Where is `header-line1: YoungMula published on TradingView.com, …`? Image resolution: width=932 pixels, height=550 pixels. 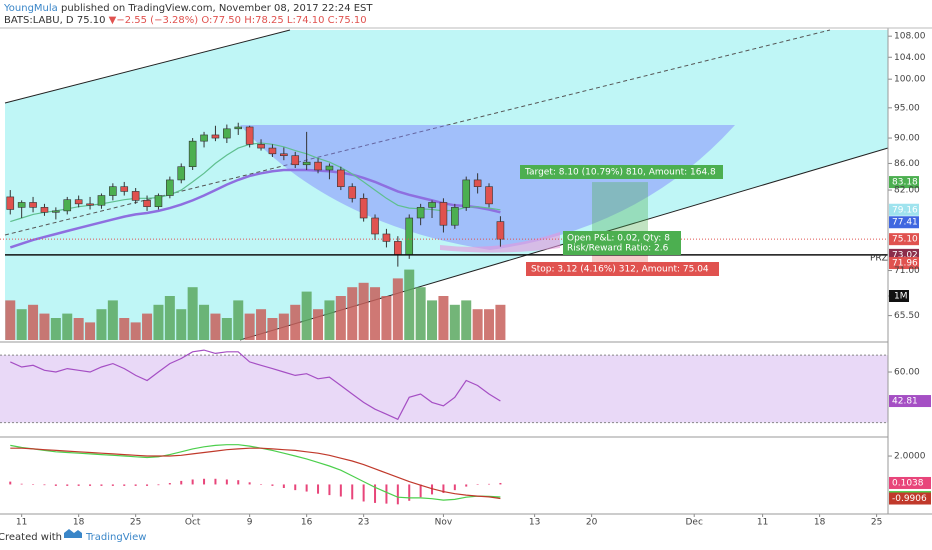
header-line1: YoungMula published on TradingView.com, … is located at coordinates (188, 8).